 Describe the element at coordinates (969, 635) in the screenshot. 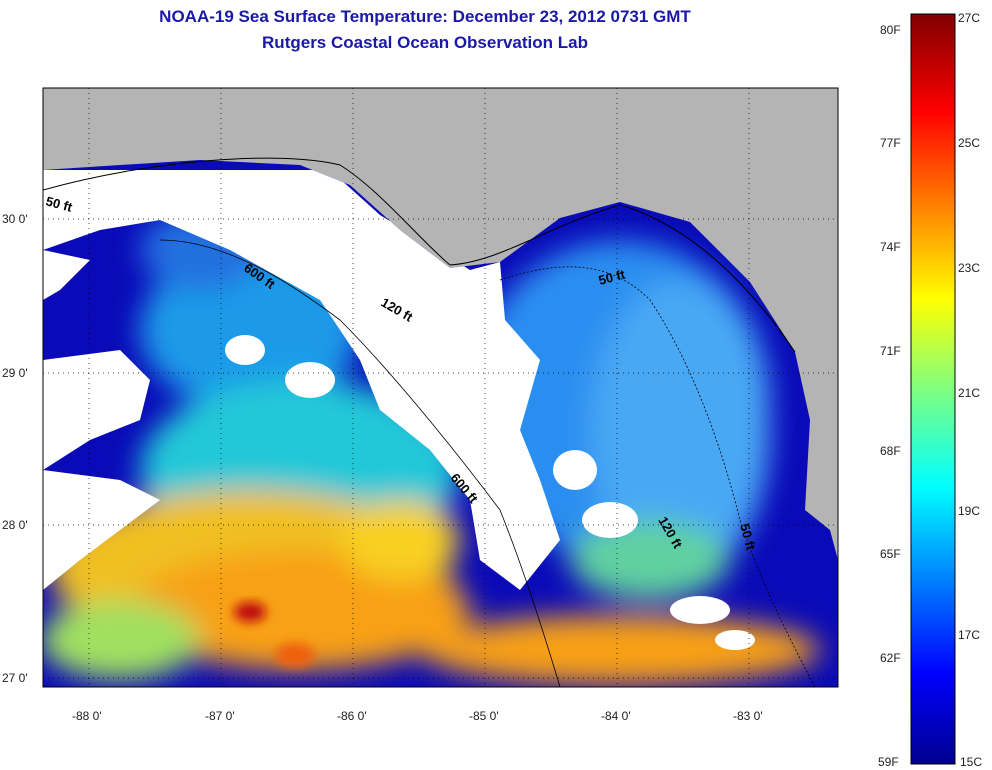

I see `colorbar-c-label: 17C` at that location.